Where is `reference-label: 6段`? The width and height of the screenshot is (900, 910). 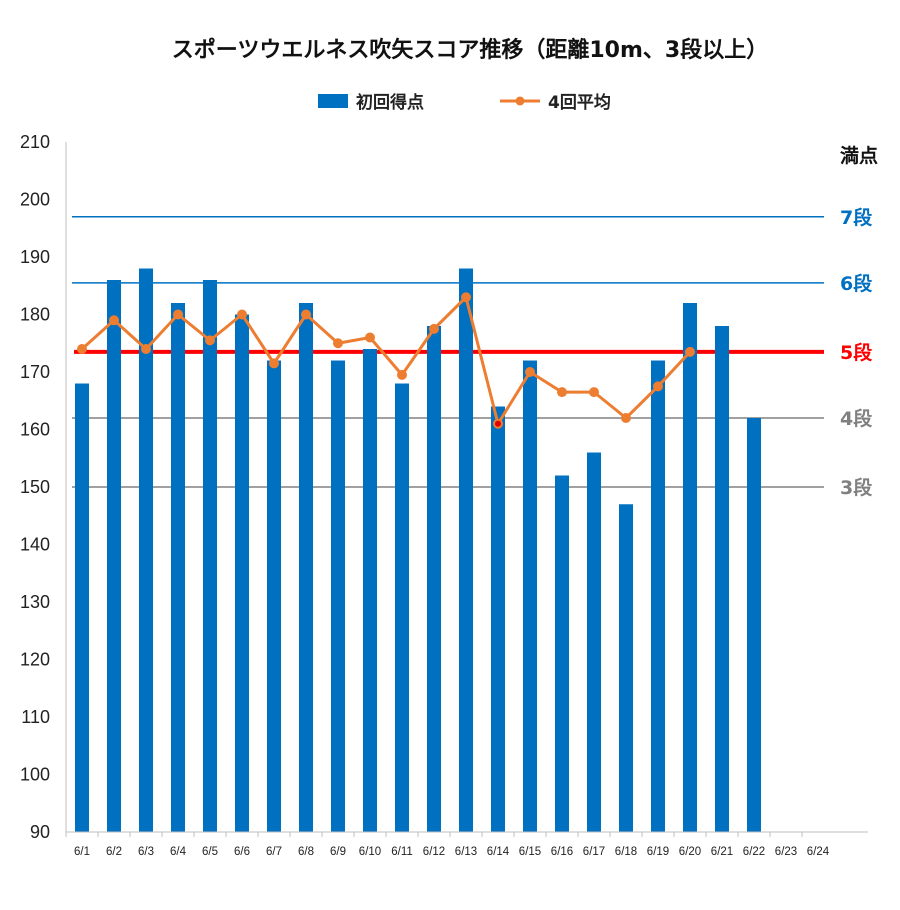 reference-label: 6段 is located at coordinates (856, 283).